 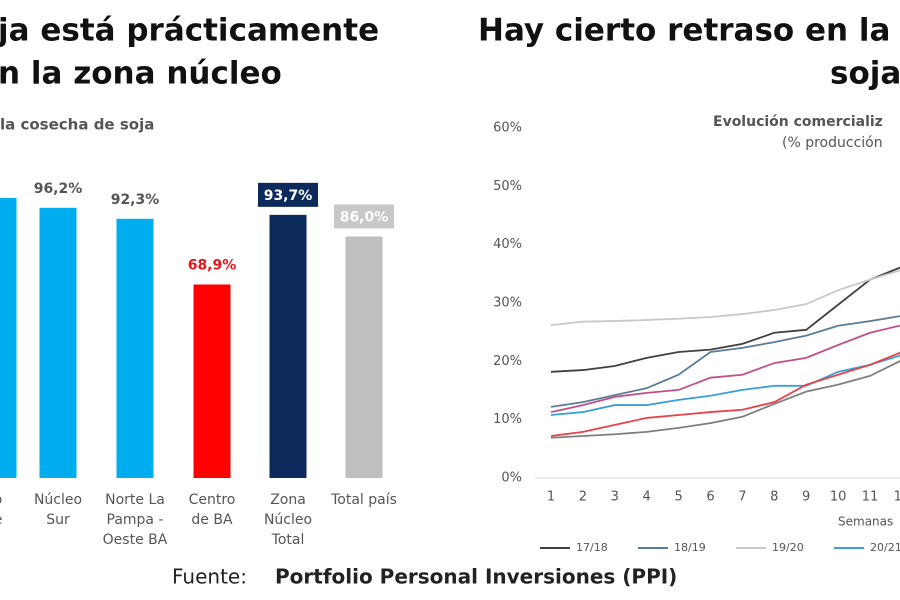 I want to click on right-title: soja, so click(x=865, y=74).